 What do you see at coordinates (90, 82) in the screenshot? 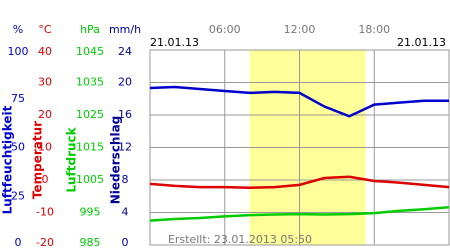
I see `y-tick-label: 1035` at bounding box center [90, 82].